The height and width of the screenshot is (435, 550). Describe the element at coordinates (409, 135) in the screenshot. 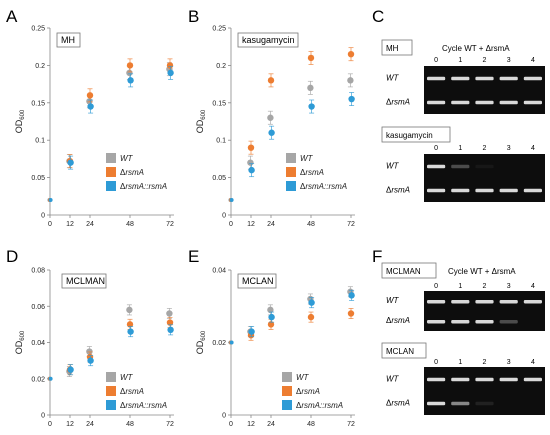

I see `gel-c-box2-label: kasugamycin` at that location.